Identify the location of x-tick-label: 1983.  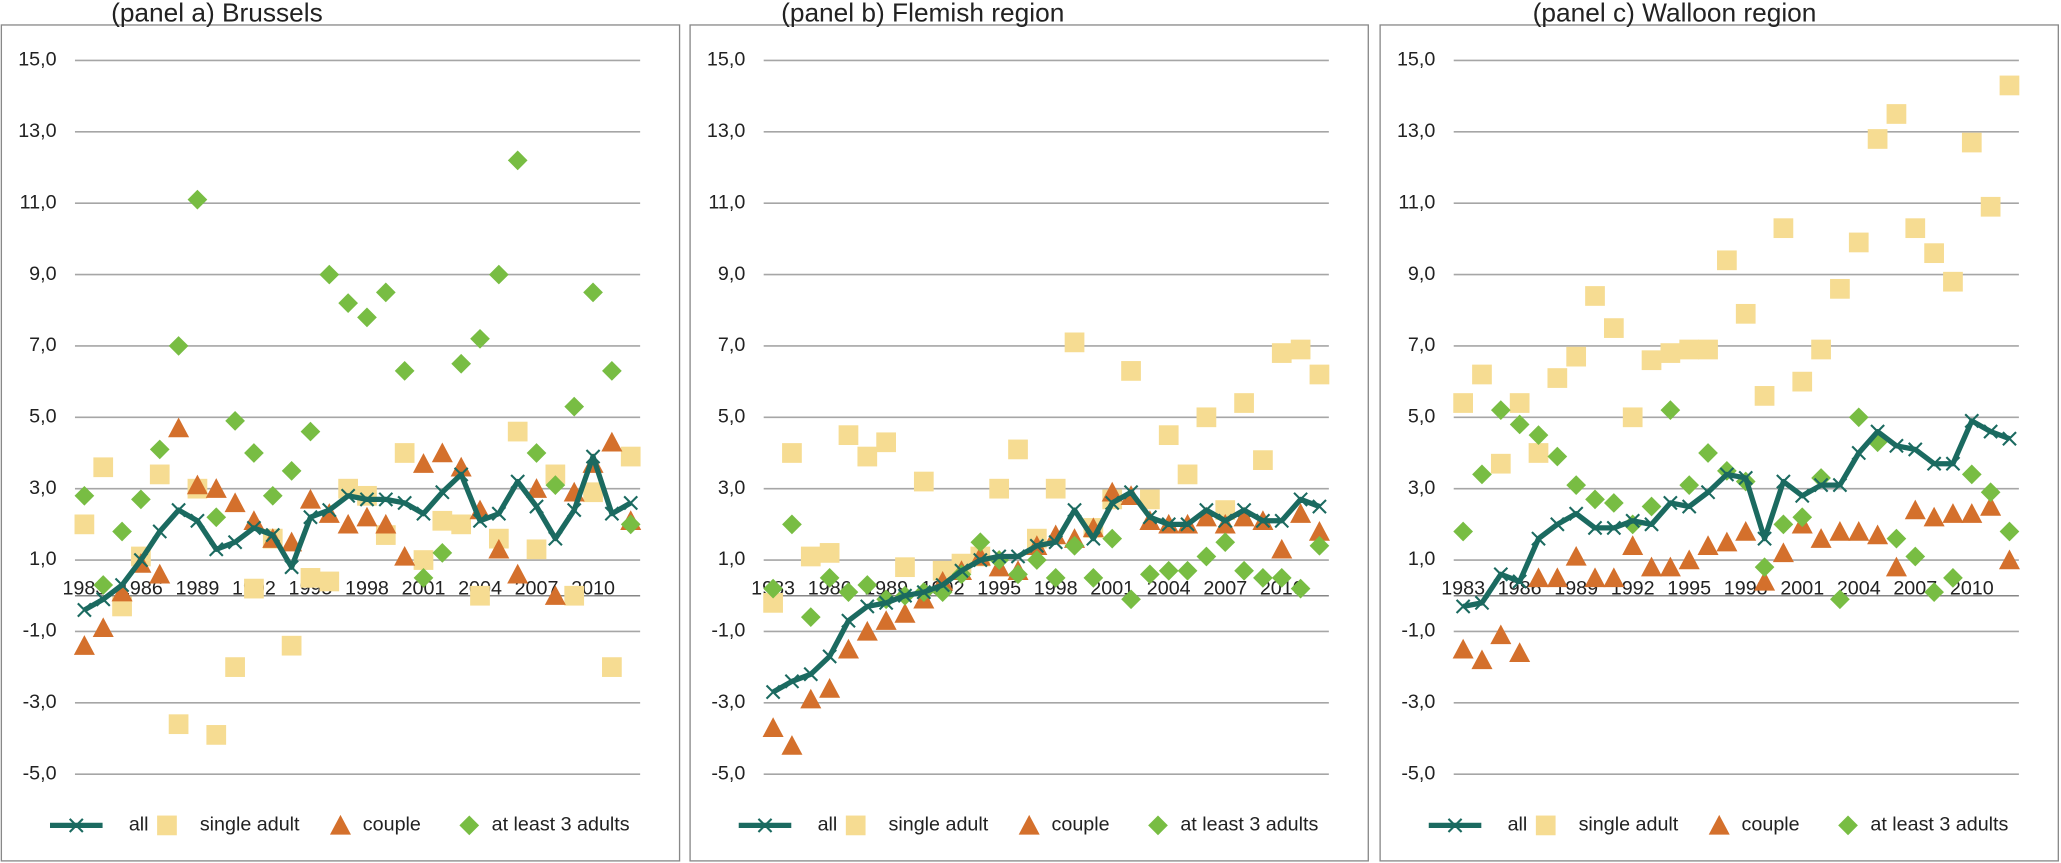
(84, 588).